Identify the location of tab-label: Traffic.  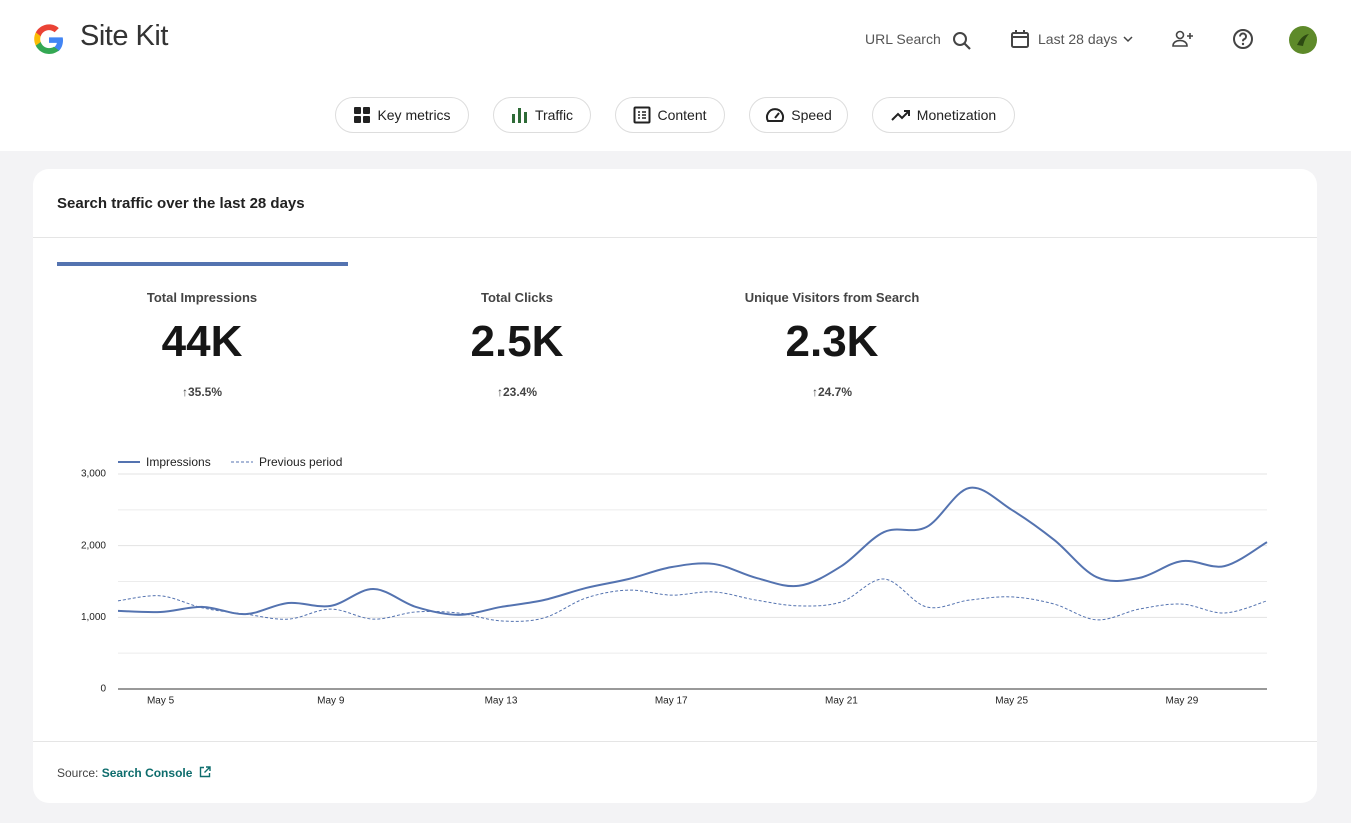
(554, 115).